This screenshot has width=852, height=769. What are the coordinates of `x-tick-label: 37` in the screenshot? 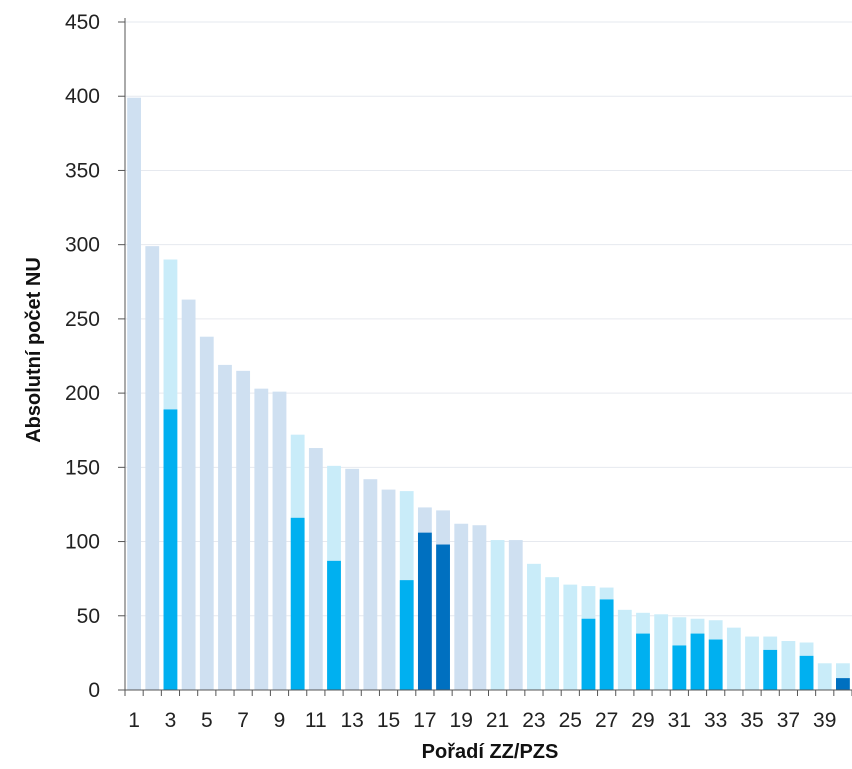 It's located at (788, 720).